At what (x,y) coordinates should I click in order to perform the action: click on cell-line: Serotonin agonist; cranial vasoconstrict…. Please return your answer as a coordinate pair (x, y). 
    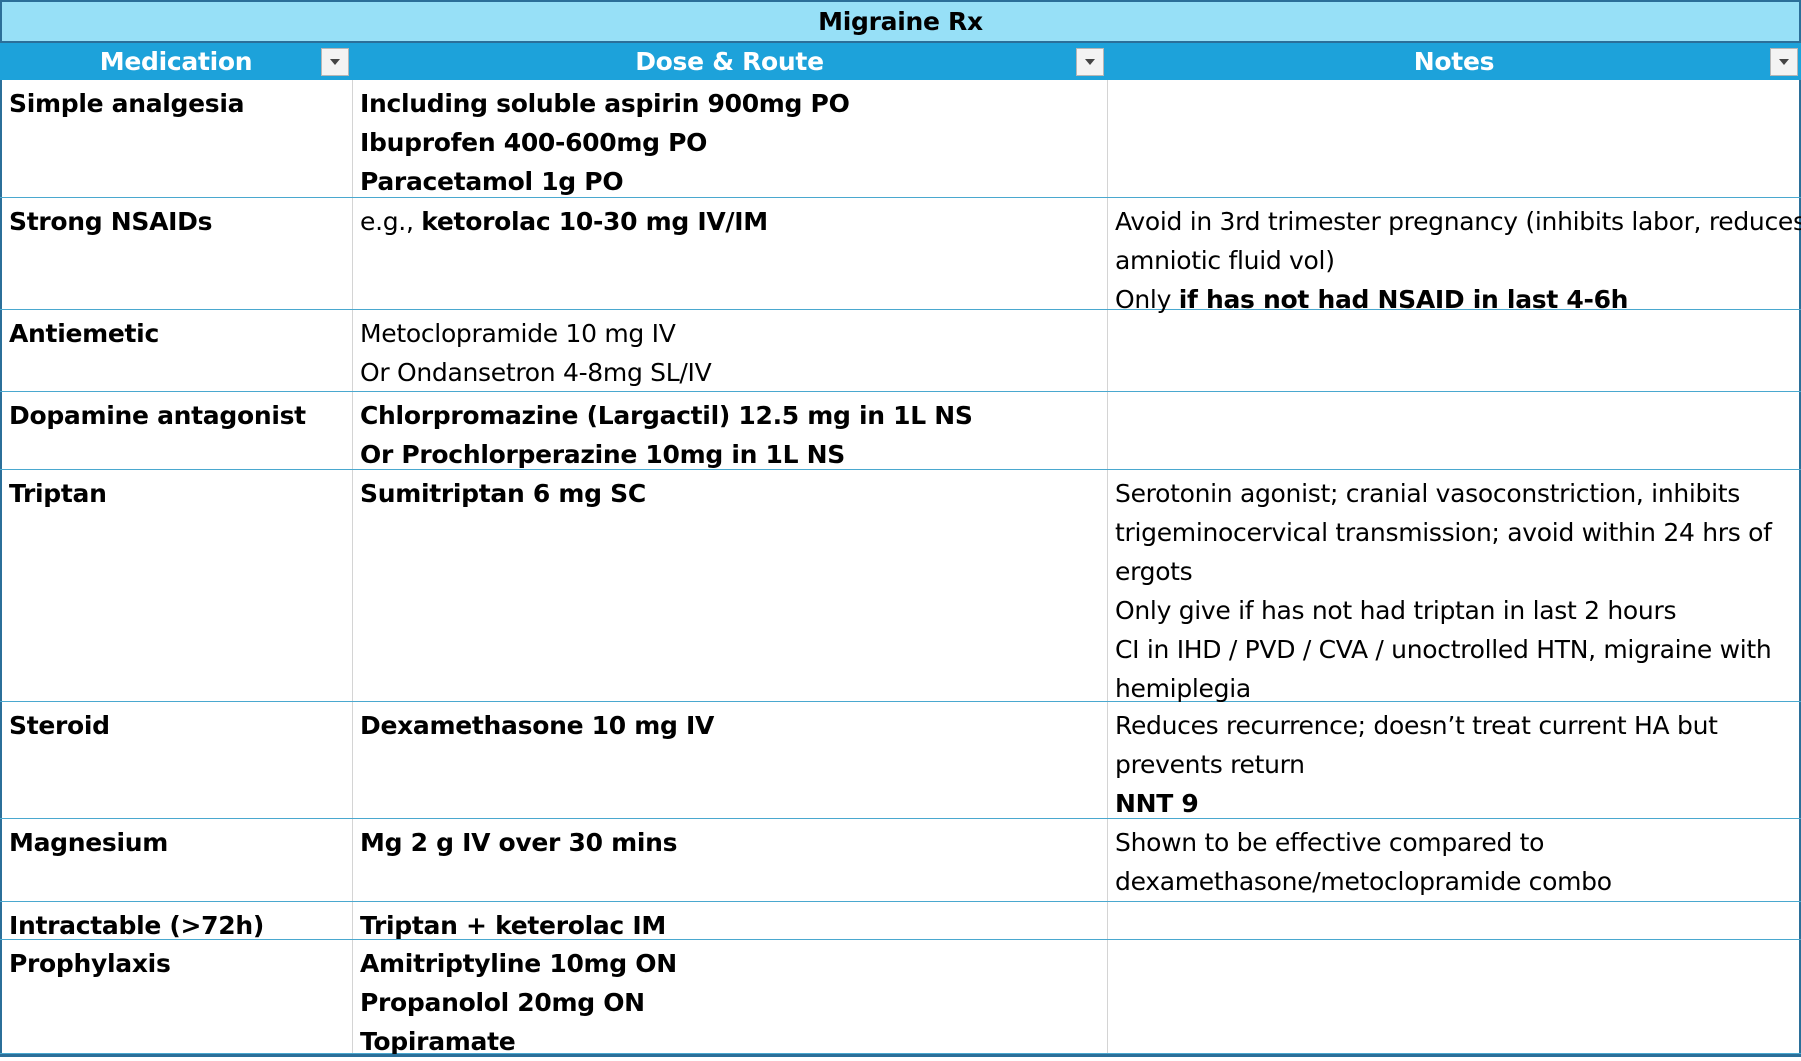
    Looking at the image, I should click on (1454, 493).